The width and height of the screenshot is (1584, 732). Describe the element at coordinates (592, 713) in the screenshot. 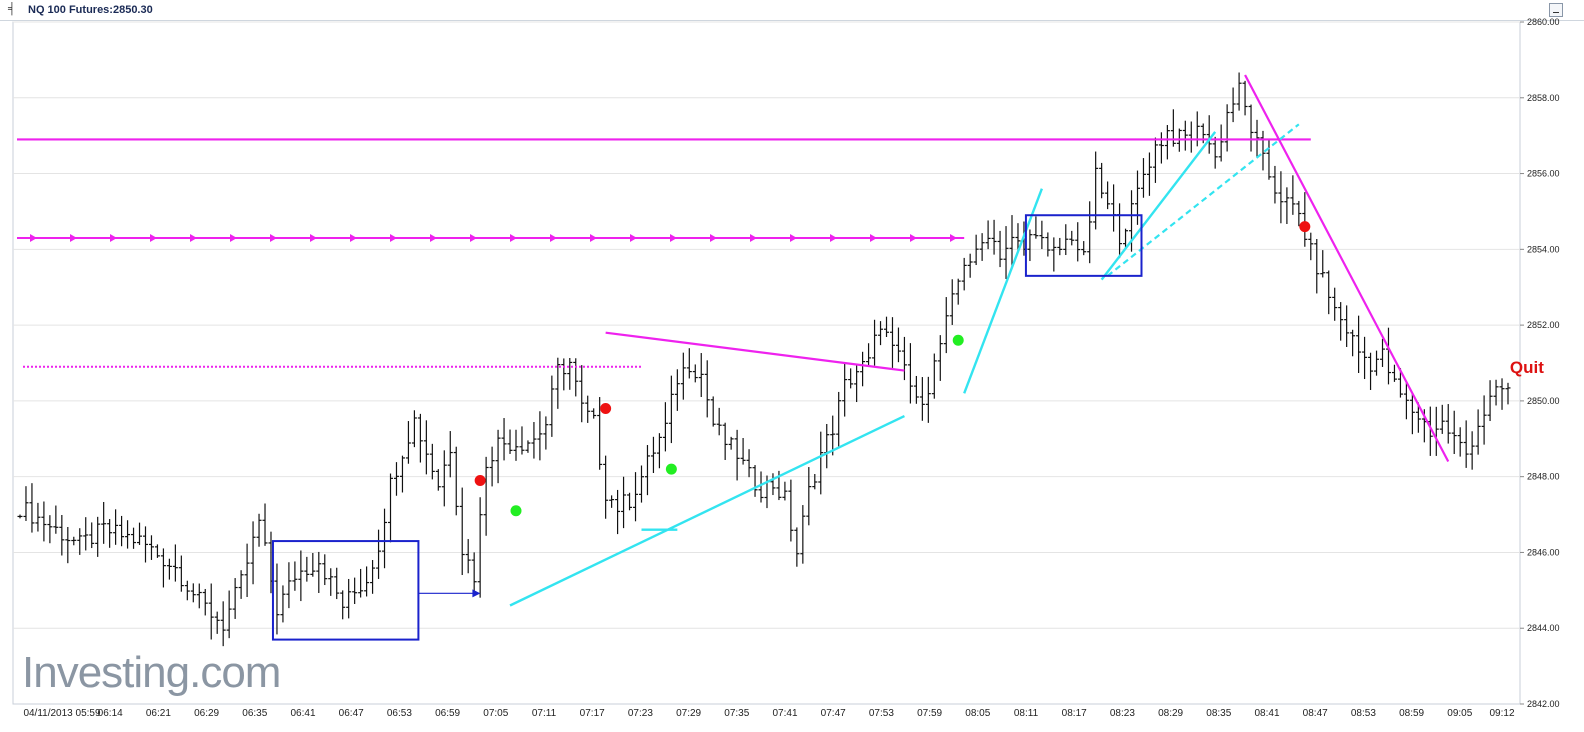

I see `x-tick-label: 07:17` at that location.